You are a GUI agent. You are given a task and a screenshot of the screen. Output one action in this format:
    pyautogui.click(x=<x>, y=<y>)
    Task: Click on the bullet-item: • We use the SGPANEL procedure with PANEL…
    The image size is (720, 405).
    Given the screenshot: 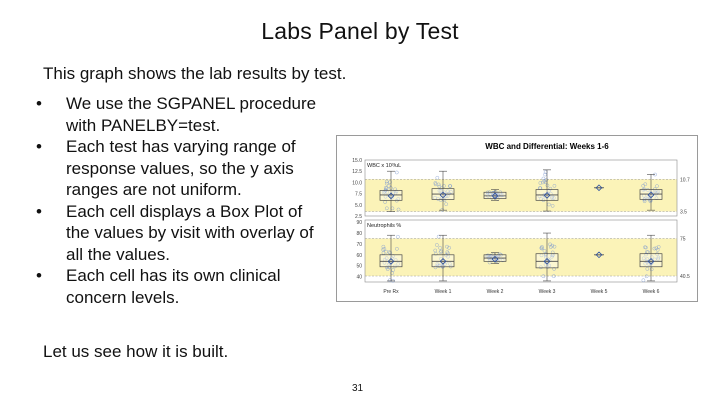 What is the action you would take?
    pyautogui.click(x=181, y=114)
    